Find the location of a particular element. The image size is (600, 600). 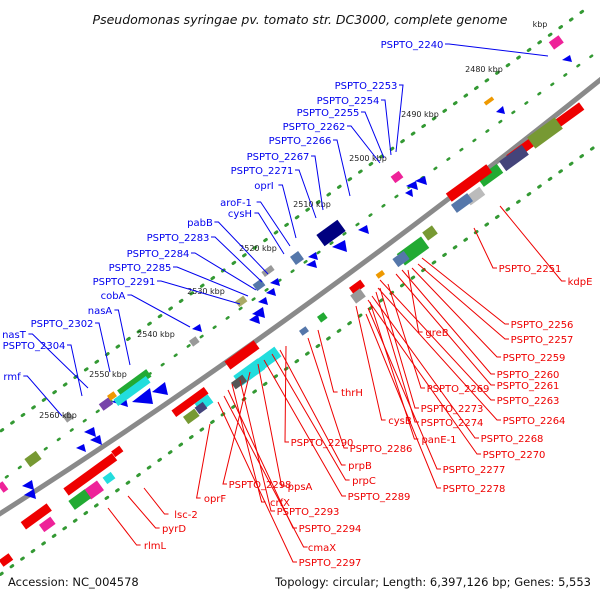

minus-gene-label: PSPTO_2256 is located at coordinates (542, 325).